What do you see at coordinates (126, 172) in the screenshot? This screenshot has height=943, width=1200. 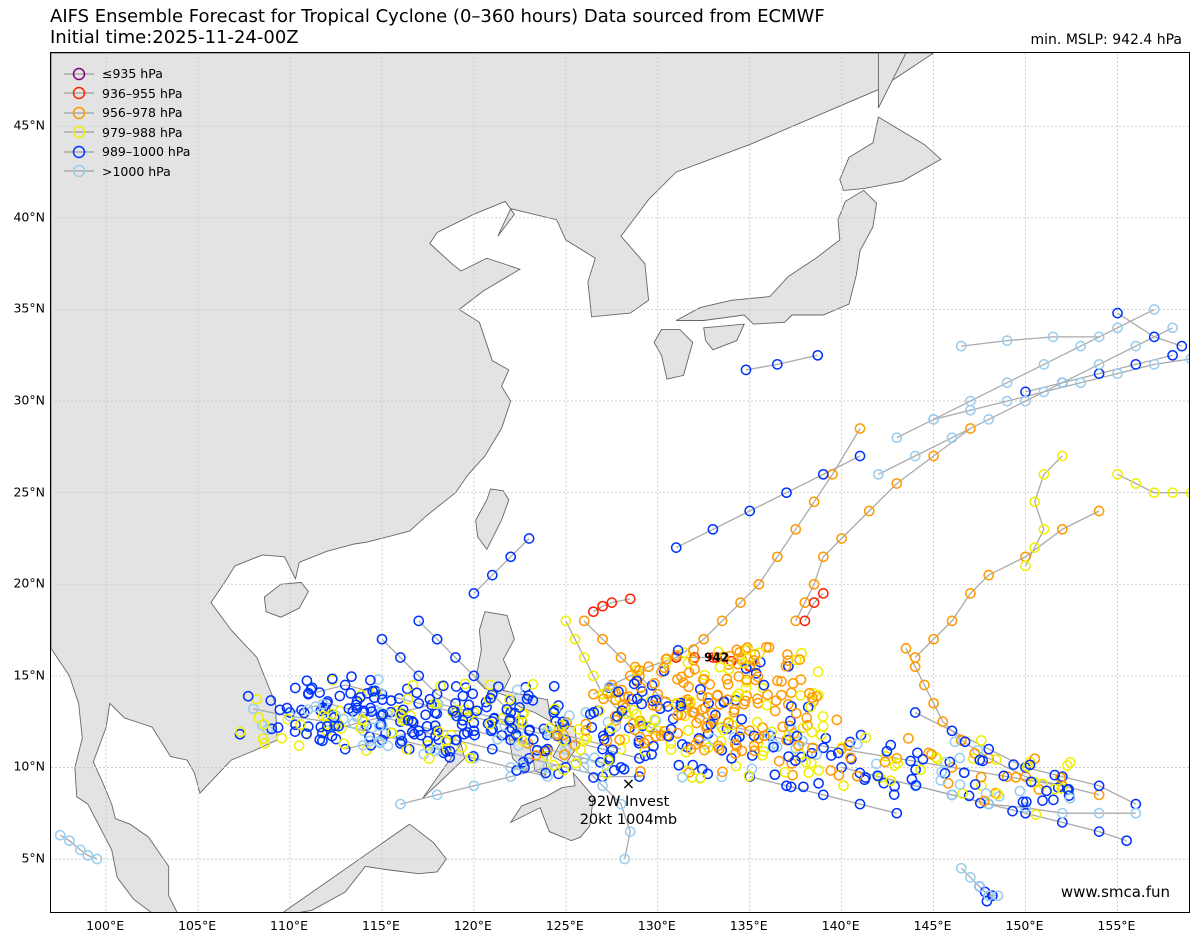 I see `legend-item: >1000 hPa` at bounding box center [126, 172].